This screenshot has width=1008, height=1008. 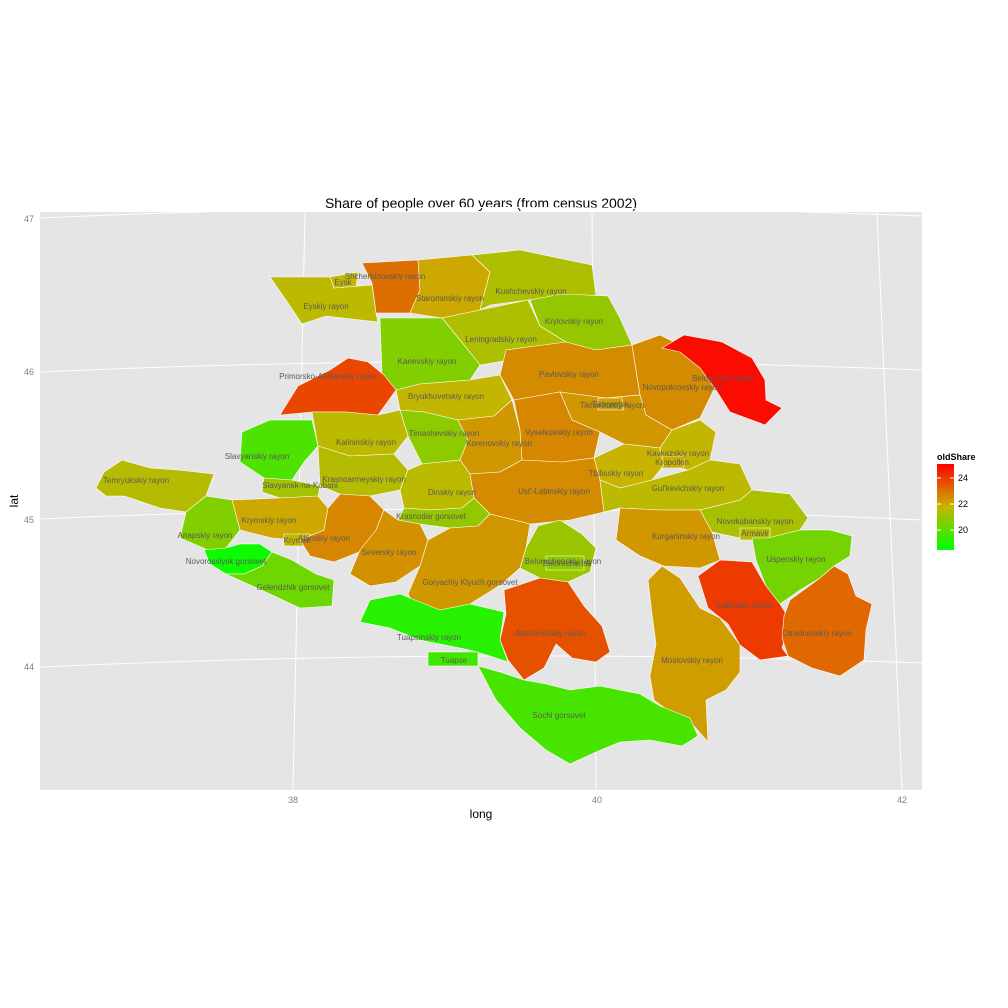 I want to click on region-label: Tikhoretsk, so click(x=611, y=404).